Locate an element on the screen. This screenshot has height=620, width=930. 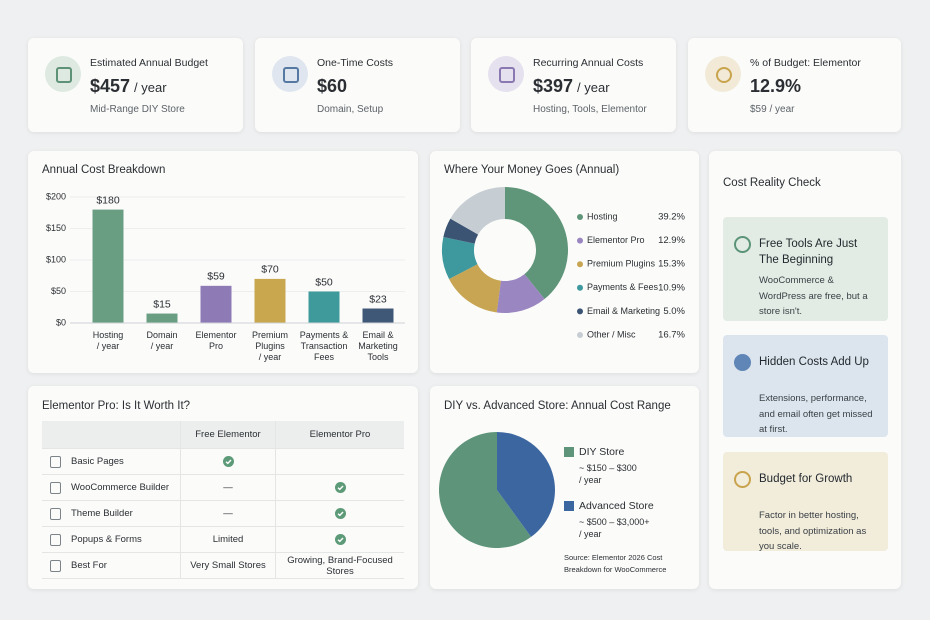
kpi-title: % of Budget: Elementor is located at coordinates (805, 63).